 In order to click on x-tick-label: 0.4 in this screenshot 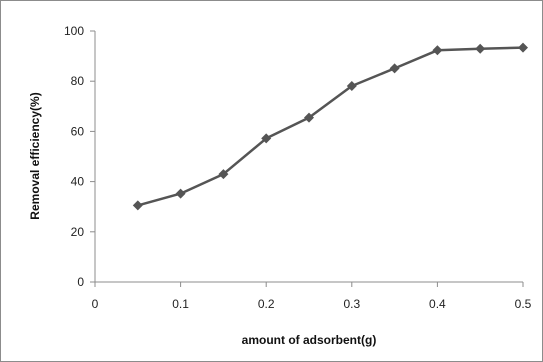, I will do `click(437, 304)`.